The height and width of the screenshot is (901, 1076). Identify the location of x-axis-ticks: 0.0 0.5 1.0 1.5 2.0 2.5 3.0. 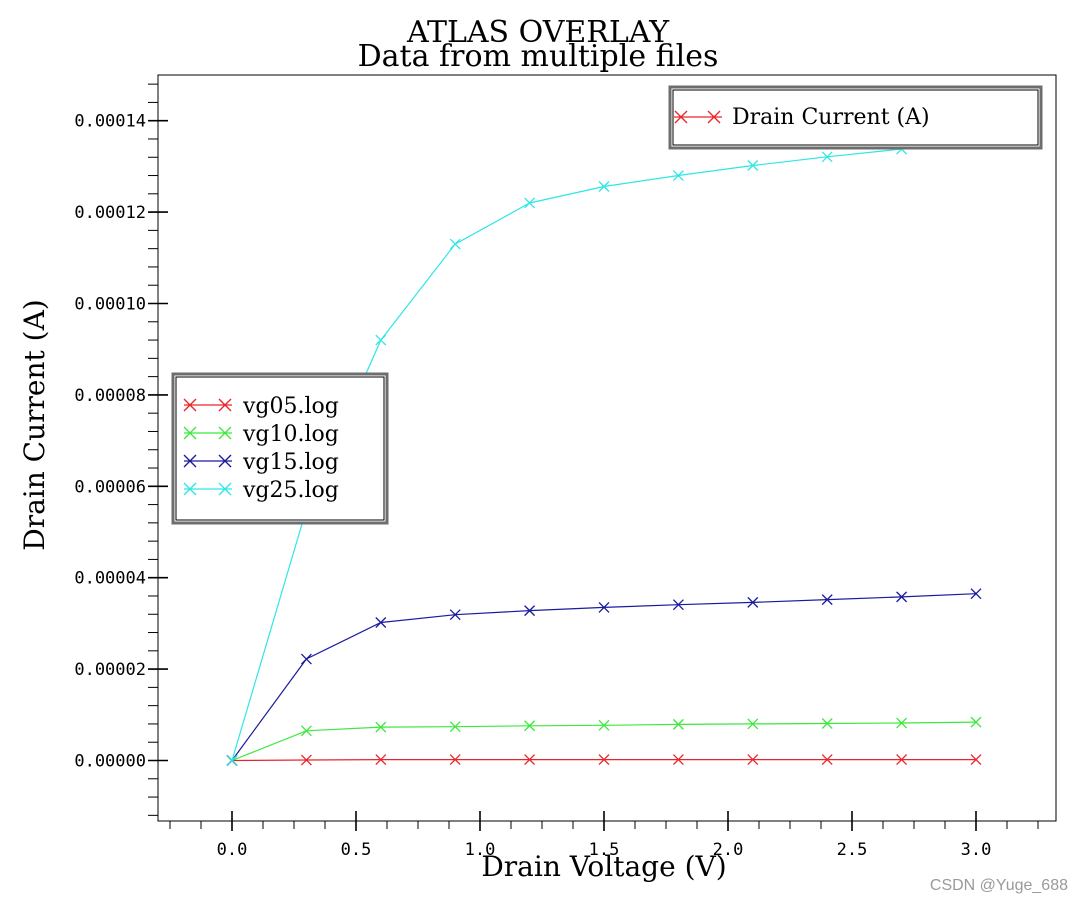
(604, 835).